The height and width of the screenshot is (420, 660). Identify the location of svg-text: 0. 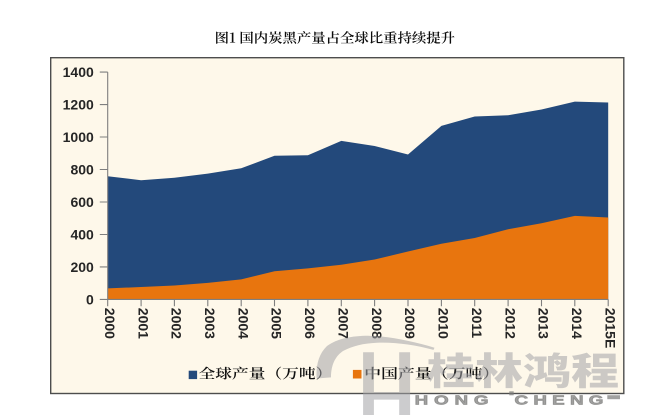
(90, 299).